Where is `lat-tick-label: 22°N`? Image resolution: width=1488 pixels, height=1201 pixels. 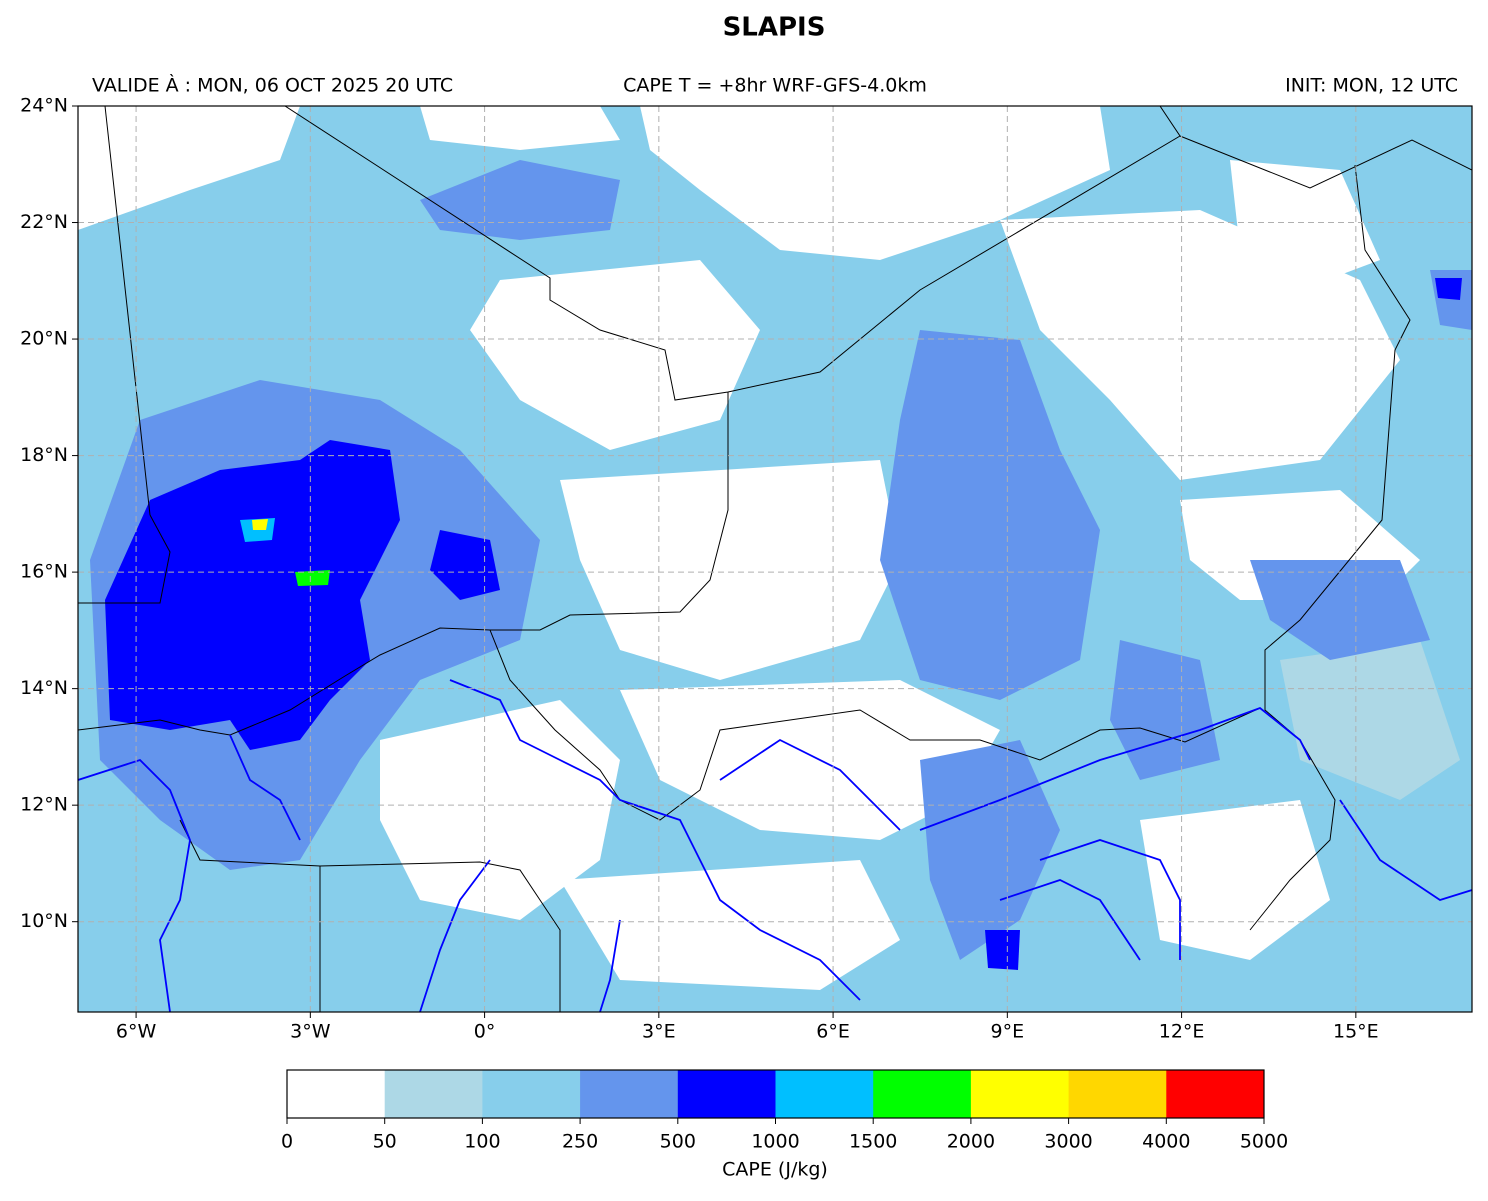 lat-tick-label: 22°N is located at coordinates (44, 222).